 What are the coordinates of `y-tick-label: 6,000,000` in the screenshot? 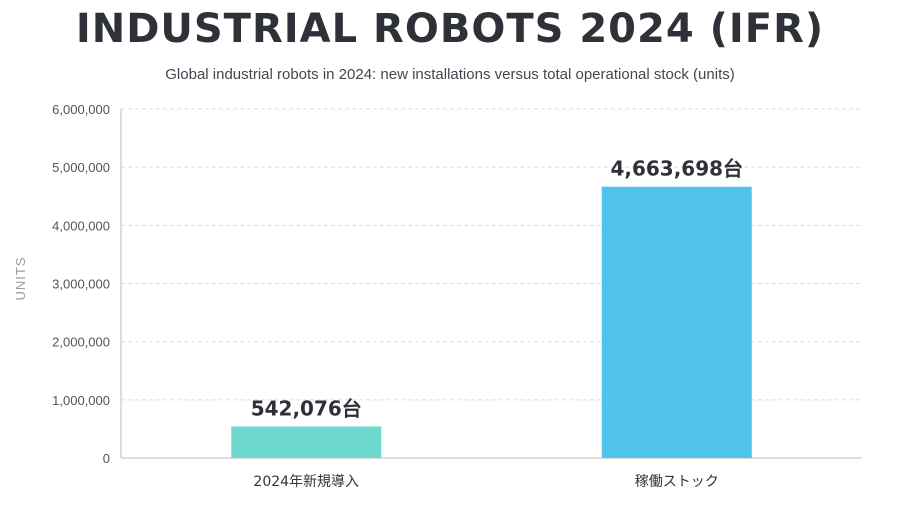 It's located at (81, 109).